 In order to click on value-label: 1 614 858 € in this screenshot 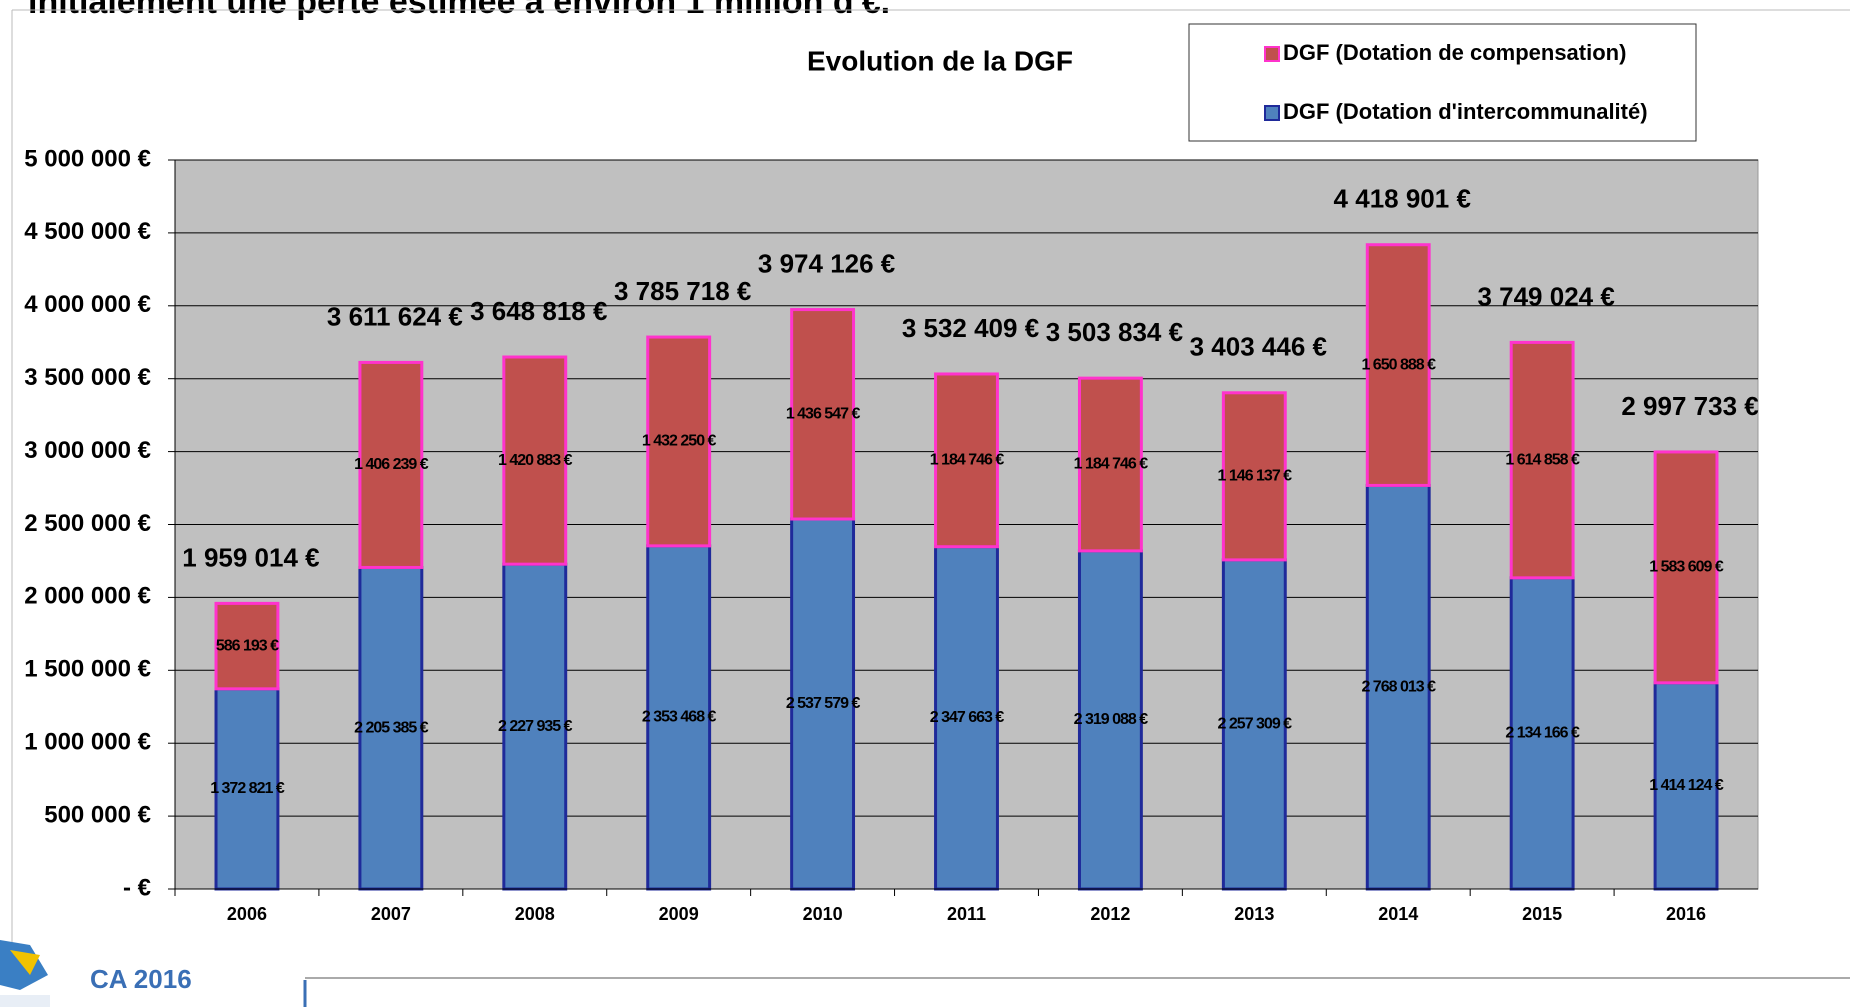, I will do `click(1542, 459)`.